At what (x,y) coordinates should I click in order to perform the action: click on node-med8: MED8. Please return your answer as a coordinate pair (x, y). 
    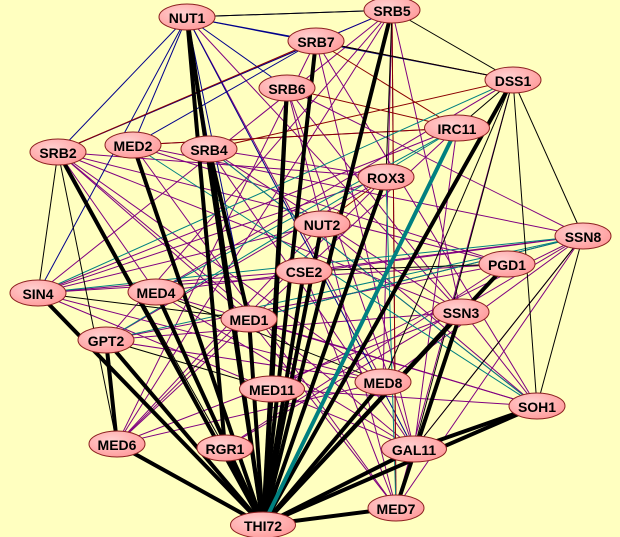
    Looking at the image, I should click on (383, 382).